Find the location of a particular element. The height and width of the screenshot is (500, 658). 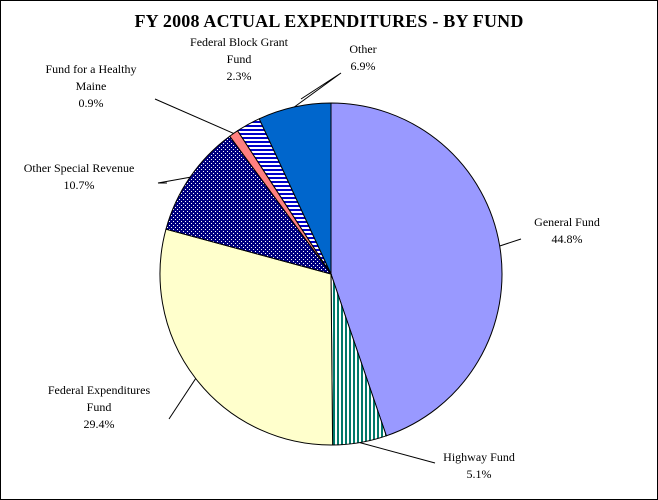

leader-line-other is located at coordinates (318, 90).